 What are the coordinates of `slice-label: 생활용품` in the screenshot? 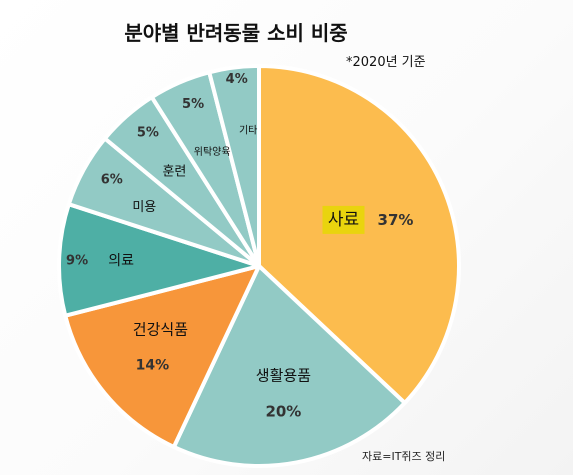 It's located at (283, 376).